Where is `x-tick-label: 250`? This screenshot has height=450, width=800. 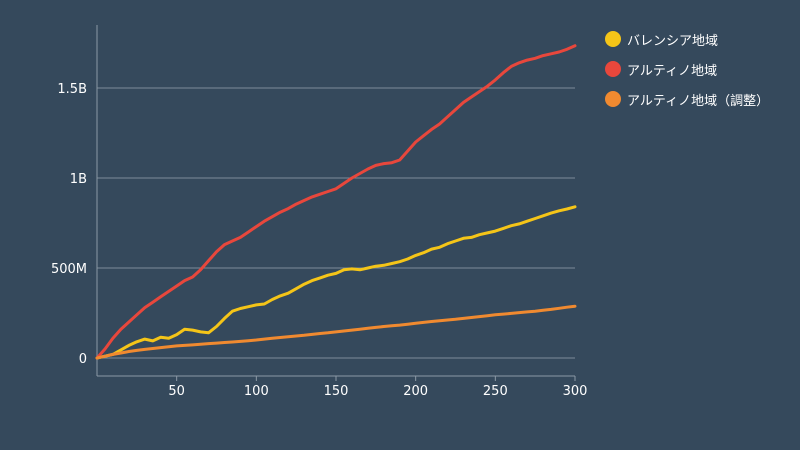 x-tick-label: 250 is located at coordinates (495, 391).